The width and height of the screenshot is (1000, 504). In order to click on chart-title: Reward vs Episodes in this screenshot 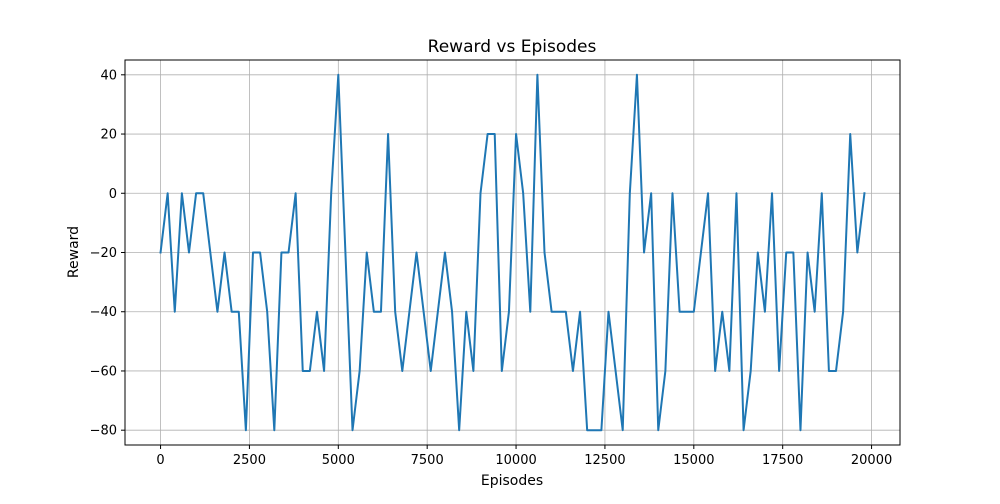, I will do `click(512, 47)`.